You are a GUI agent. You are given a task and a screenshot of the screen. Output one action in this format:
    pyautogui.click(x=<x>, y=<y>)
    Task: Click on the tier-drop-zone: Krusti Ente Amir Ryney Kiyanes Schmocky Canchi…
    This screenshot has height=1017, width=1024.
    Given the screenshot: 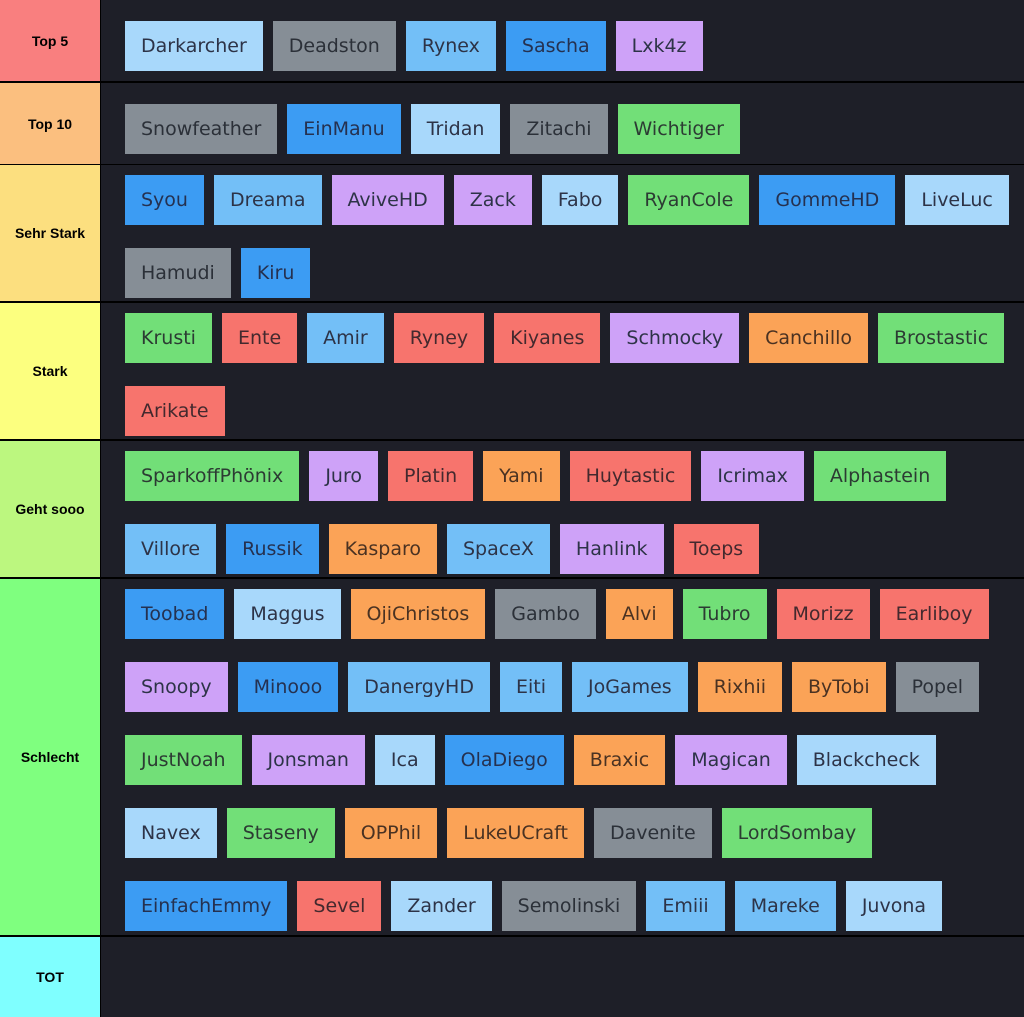 What is the action you would take?
    pyautogui.click(x=562, y=371)
    